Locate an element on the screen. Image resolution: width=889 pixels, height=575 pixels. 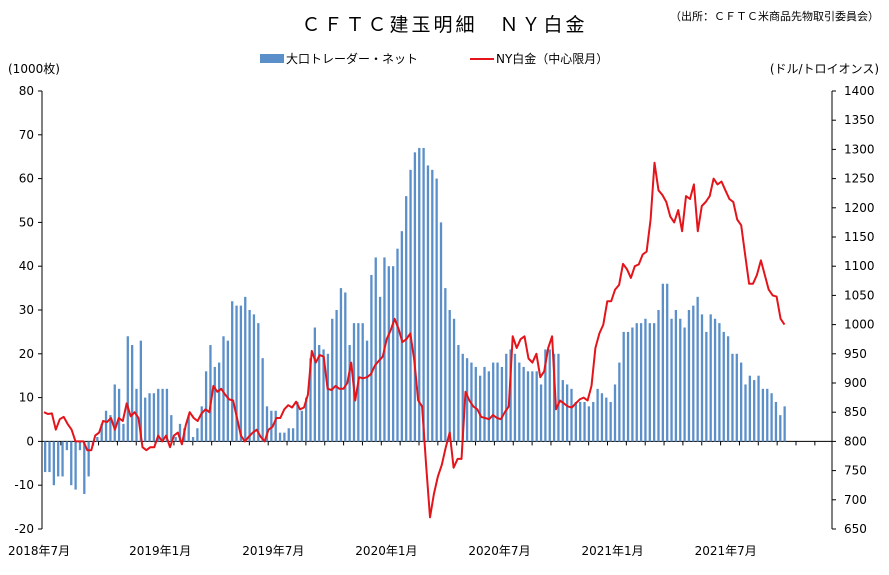
left-axis-tick-label: 50 is located at coordinates (26, 222).